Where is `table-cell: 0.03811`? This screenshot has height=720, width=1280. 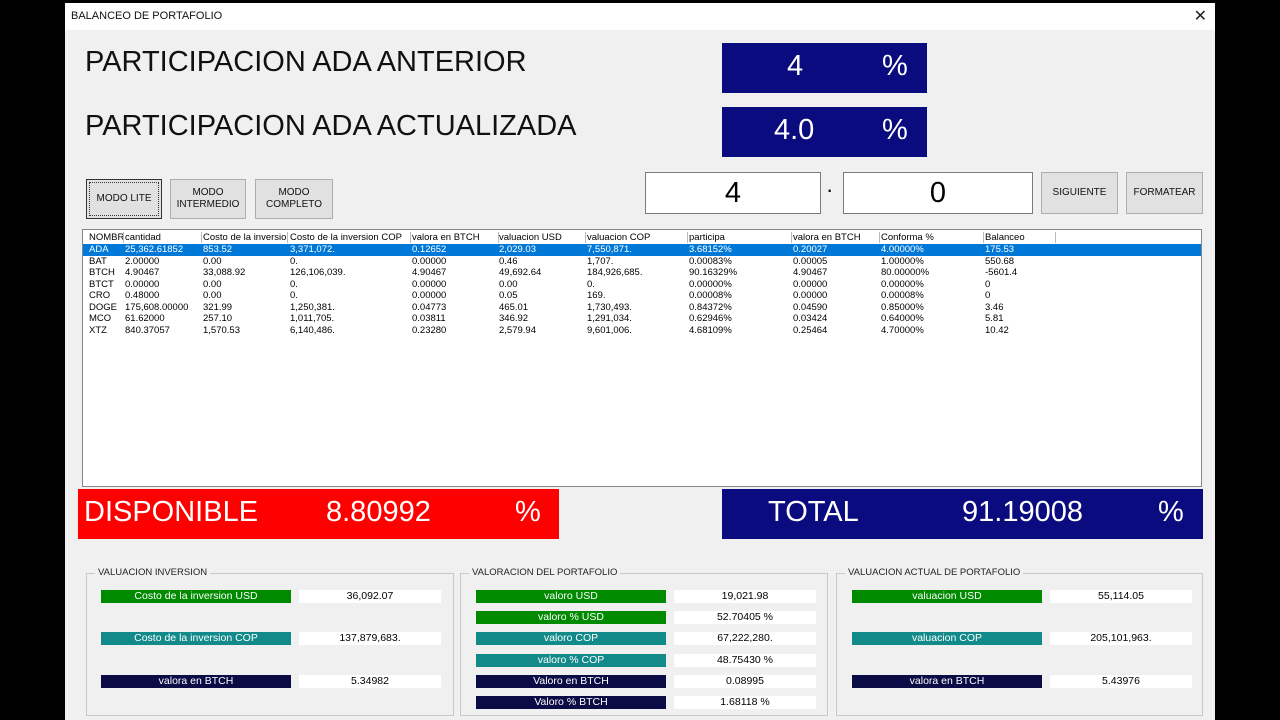 table-cell: 0.03811 is located at coordinates (429, 318).